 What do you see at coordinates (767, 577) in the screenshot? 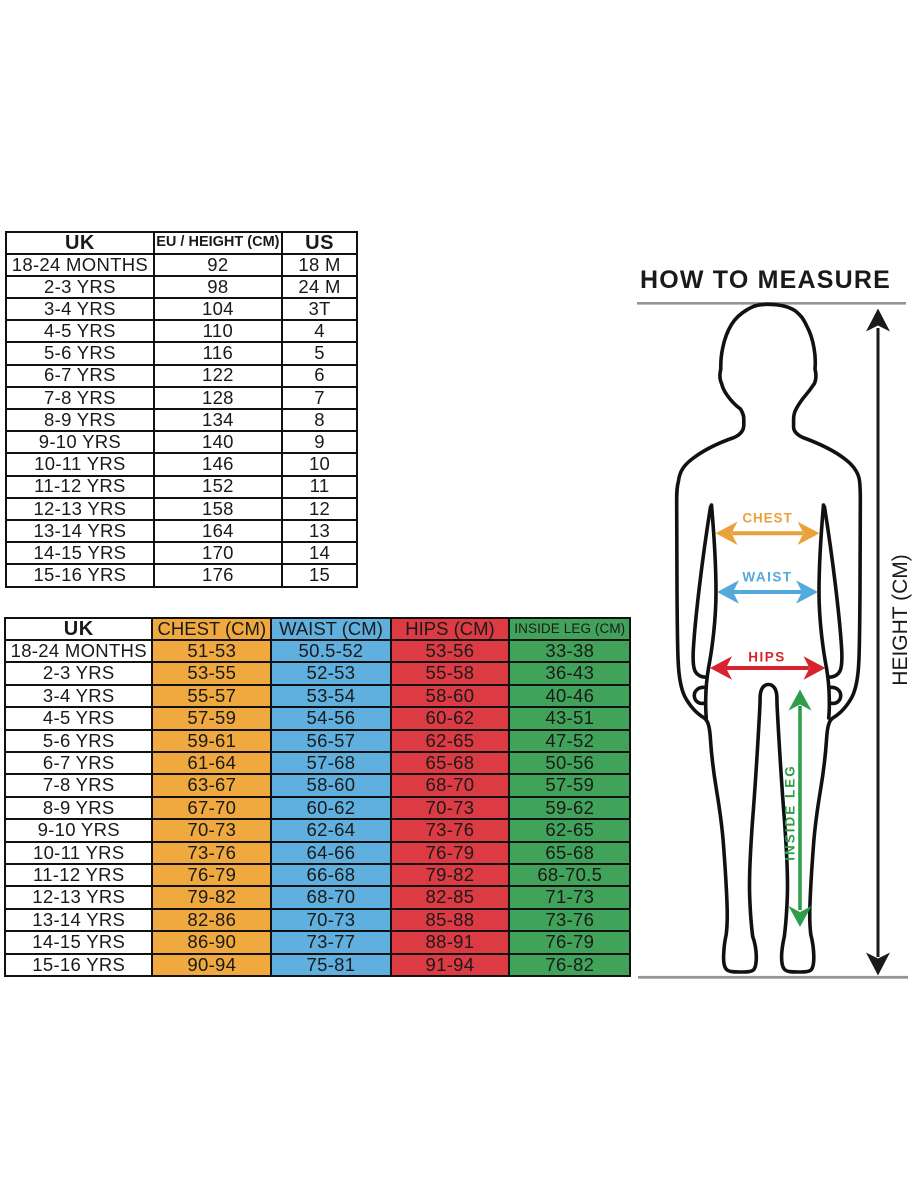
I see `svg-text: WAIST` at bounding box center [767, 577].